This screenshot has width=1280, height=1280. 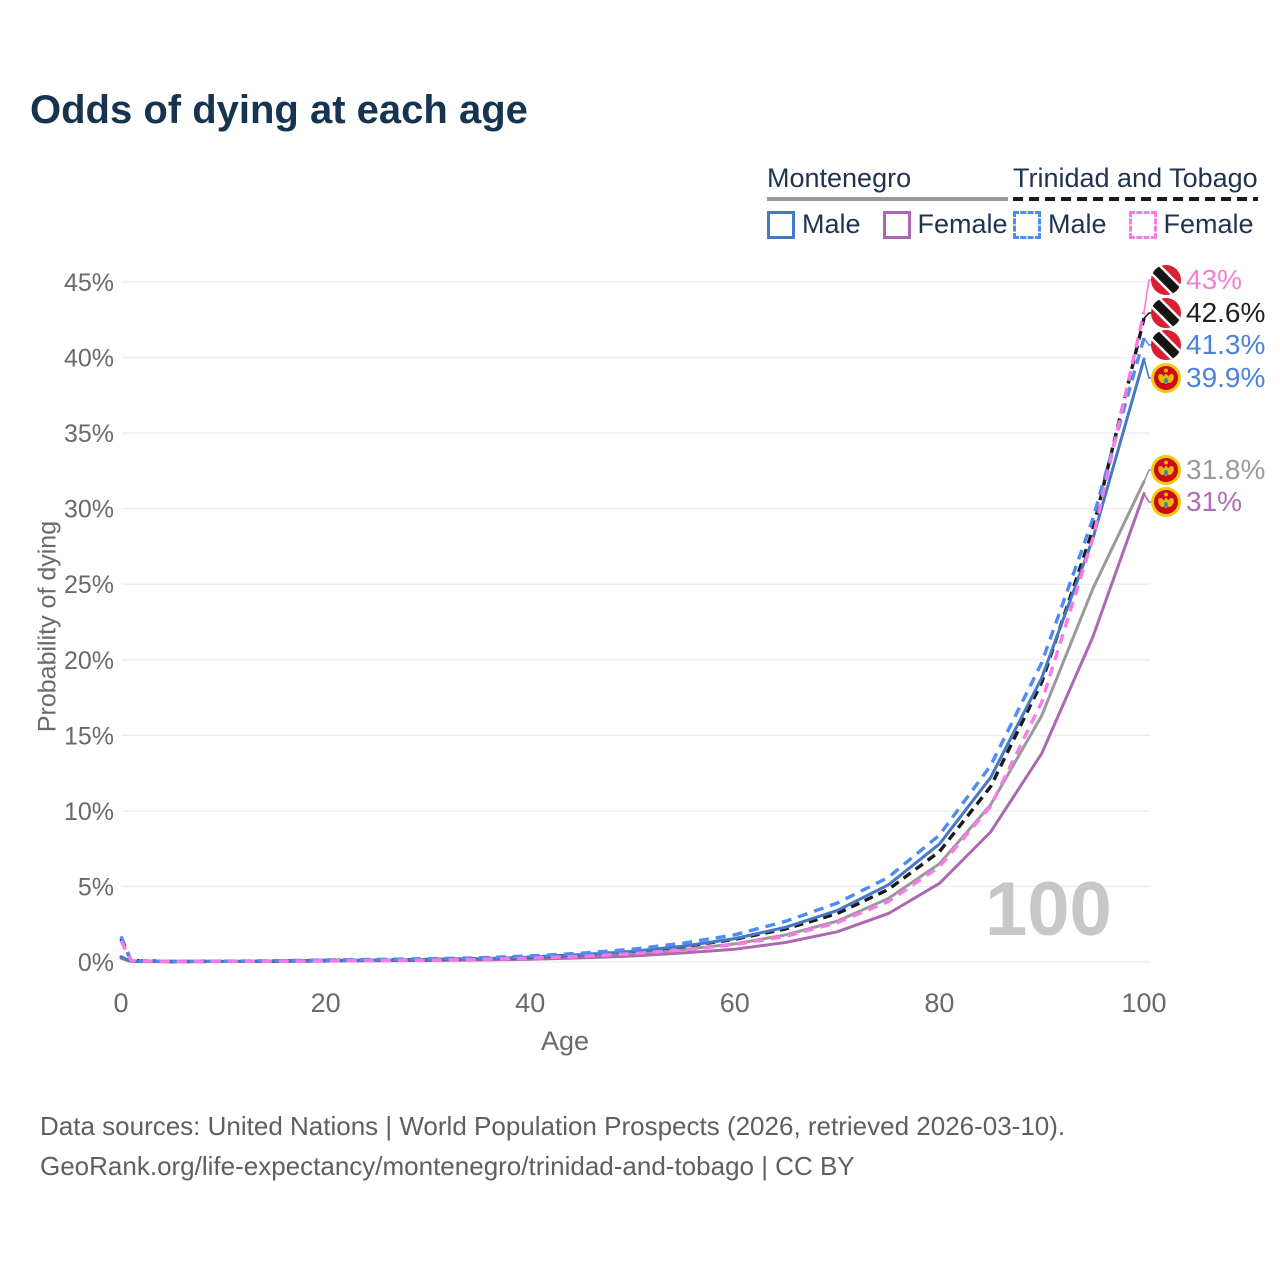 I want to click on series-end-label-tt-male: 41.3%, so click(x=1204, y=344).